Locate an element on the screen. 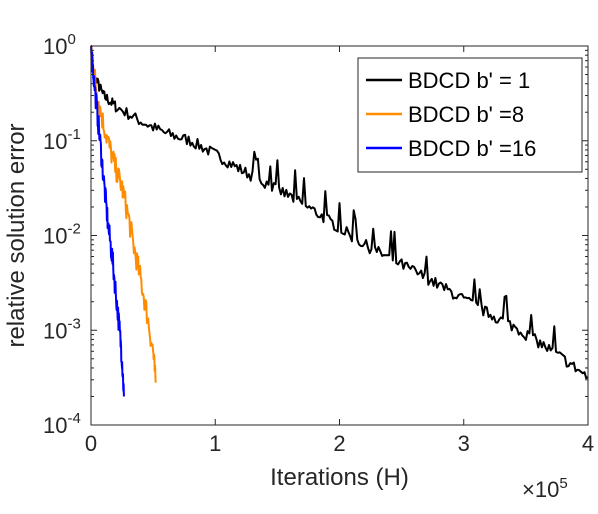 Image resolution: width=598 pixels, height=514 pixels. x-tick-label: 4 is located at coordinates (588, 443).